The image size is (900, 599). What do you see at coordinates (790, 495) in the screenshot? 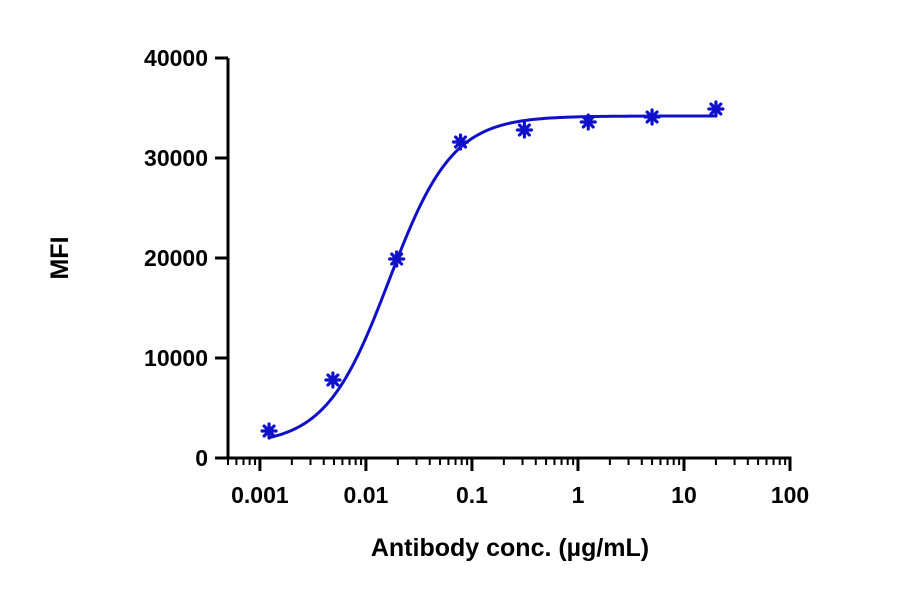
I see `x-tick-label: 100` at bounding box center [790, 495].